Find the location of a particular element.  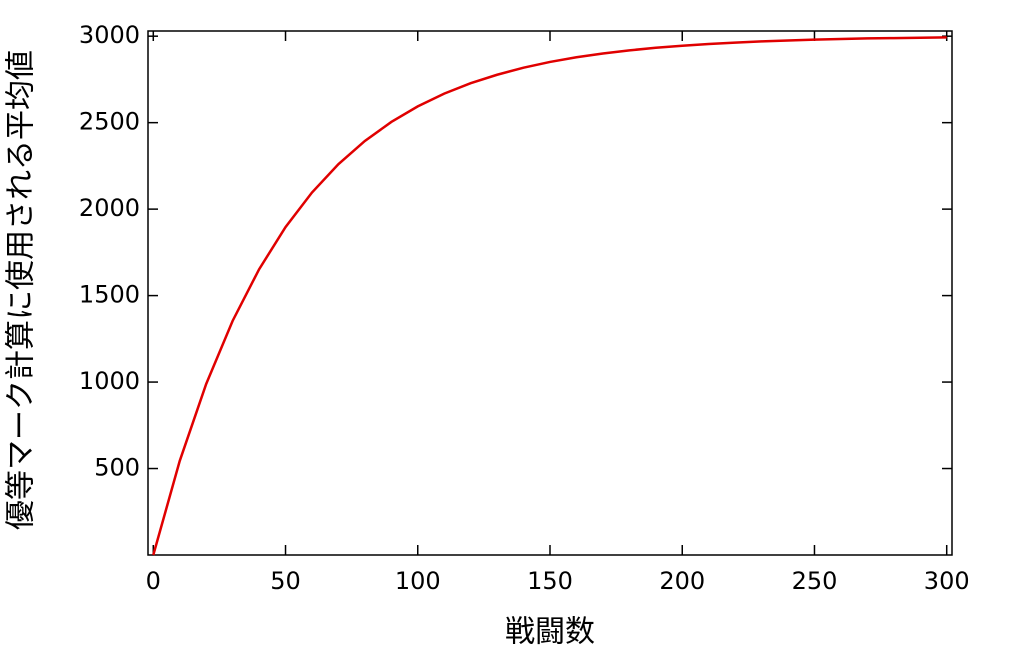

y-tick-label: 3000 is located at coordinates (109, 35).